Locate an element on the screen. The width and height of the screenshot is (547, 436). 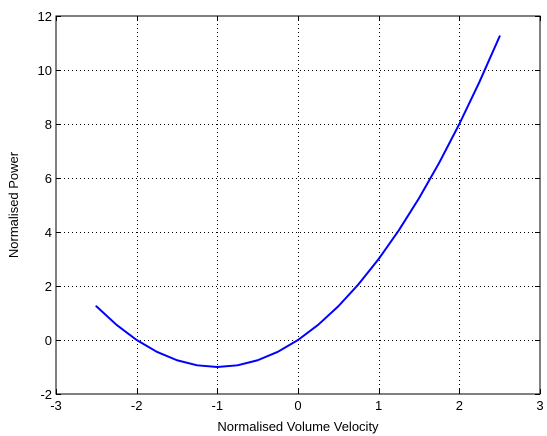
y-tick-label: 6 is located at coordinates (48, 178).